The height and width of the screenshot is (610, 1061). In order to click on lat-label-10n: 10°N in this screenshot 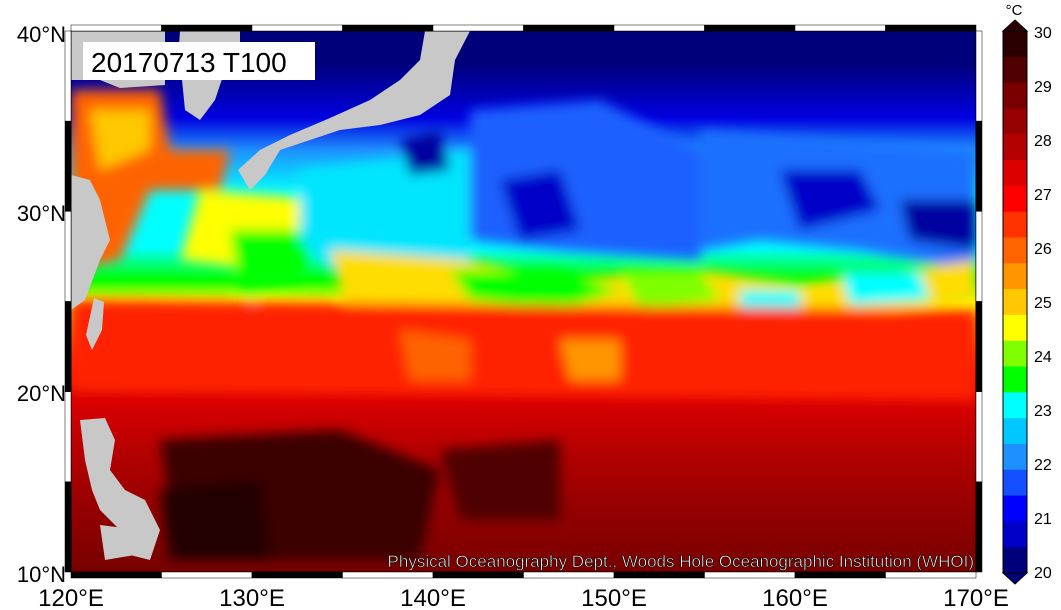, I will do `click(41, 574)`.